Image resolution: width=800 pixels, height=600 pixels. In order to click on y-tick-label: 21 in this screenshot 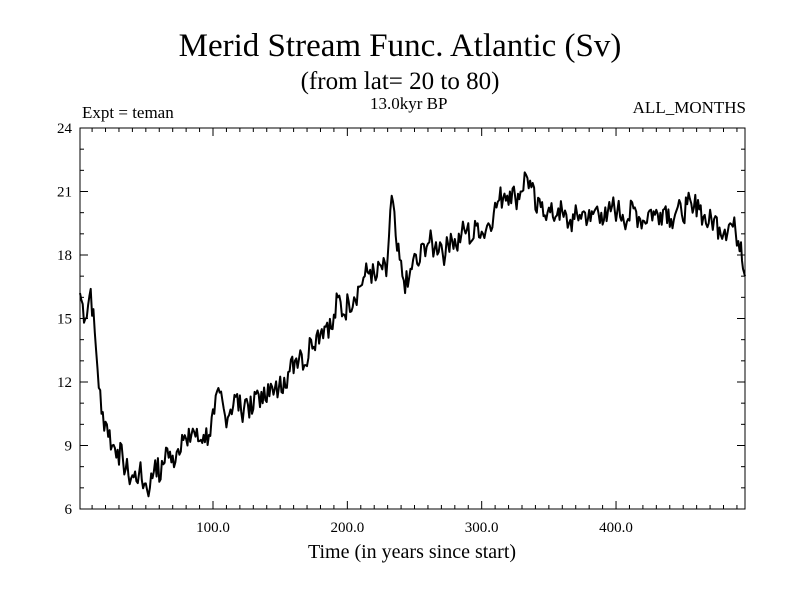, I will do `click(64, 193)`.